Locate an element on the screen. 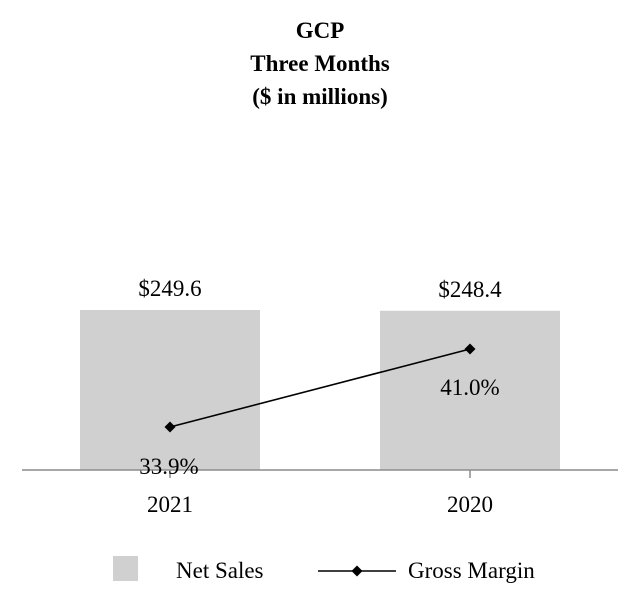 This screenshot has width=640, height=612. gross-margin-label-2020: 41.0% is located at coordinates (469, 387).